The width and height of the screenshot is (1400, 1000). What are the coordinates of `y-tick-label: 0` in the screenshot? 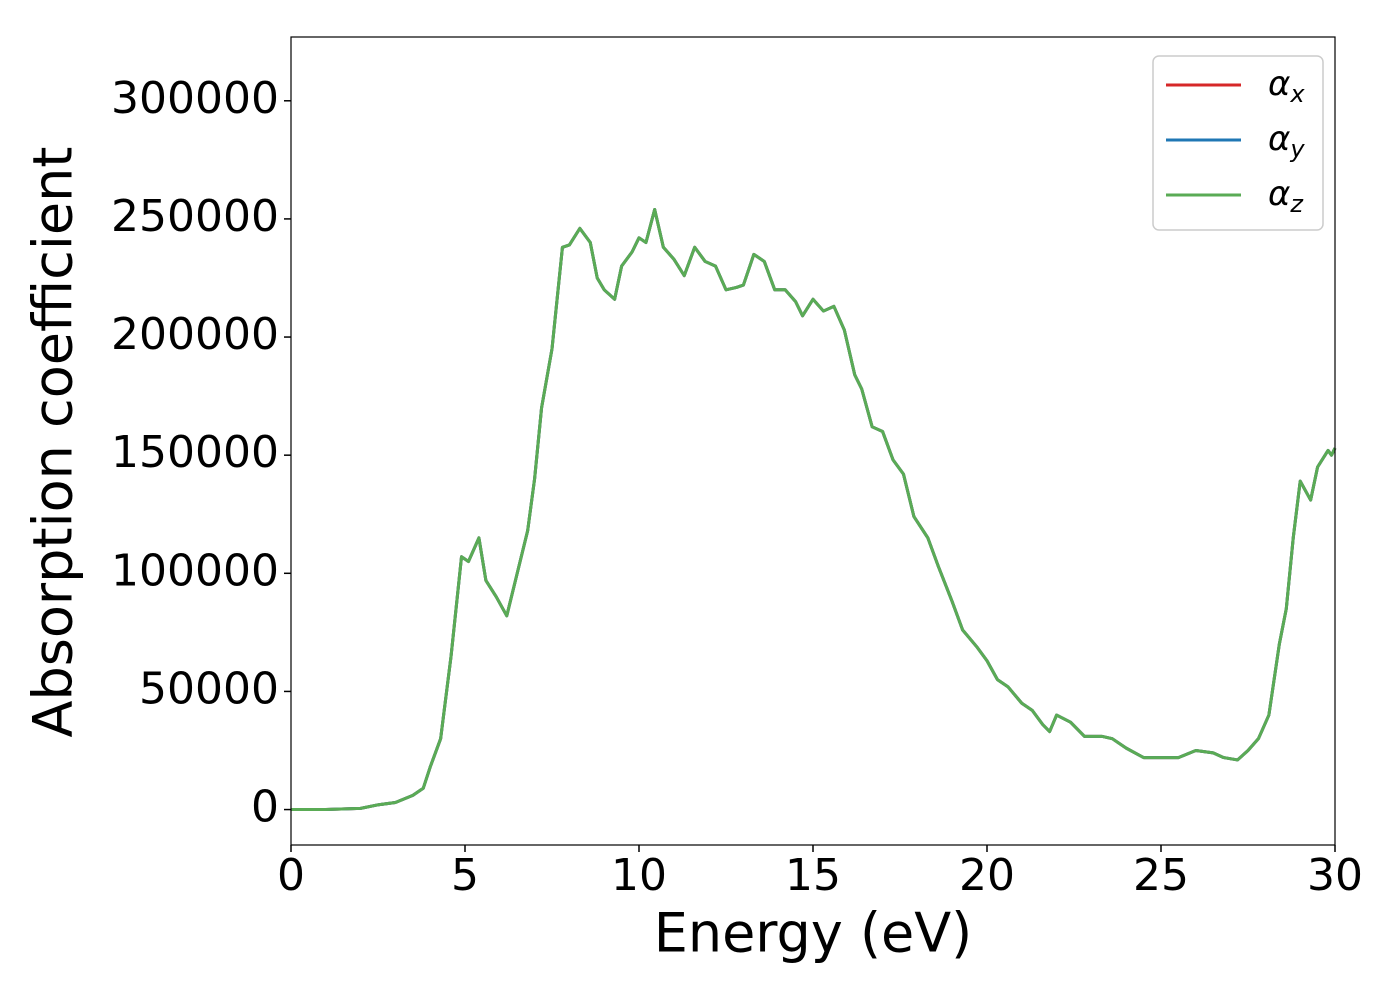 It's located at (265, 807).